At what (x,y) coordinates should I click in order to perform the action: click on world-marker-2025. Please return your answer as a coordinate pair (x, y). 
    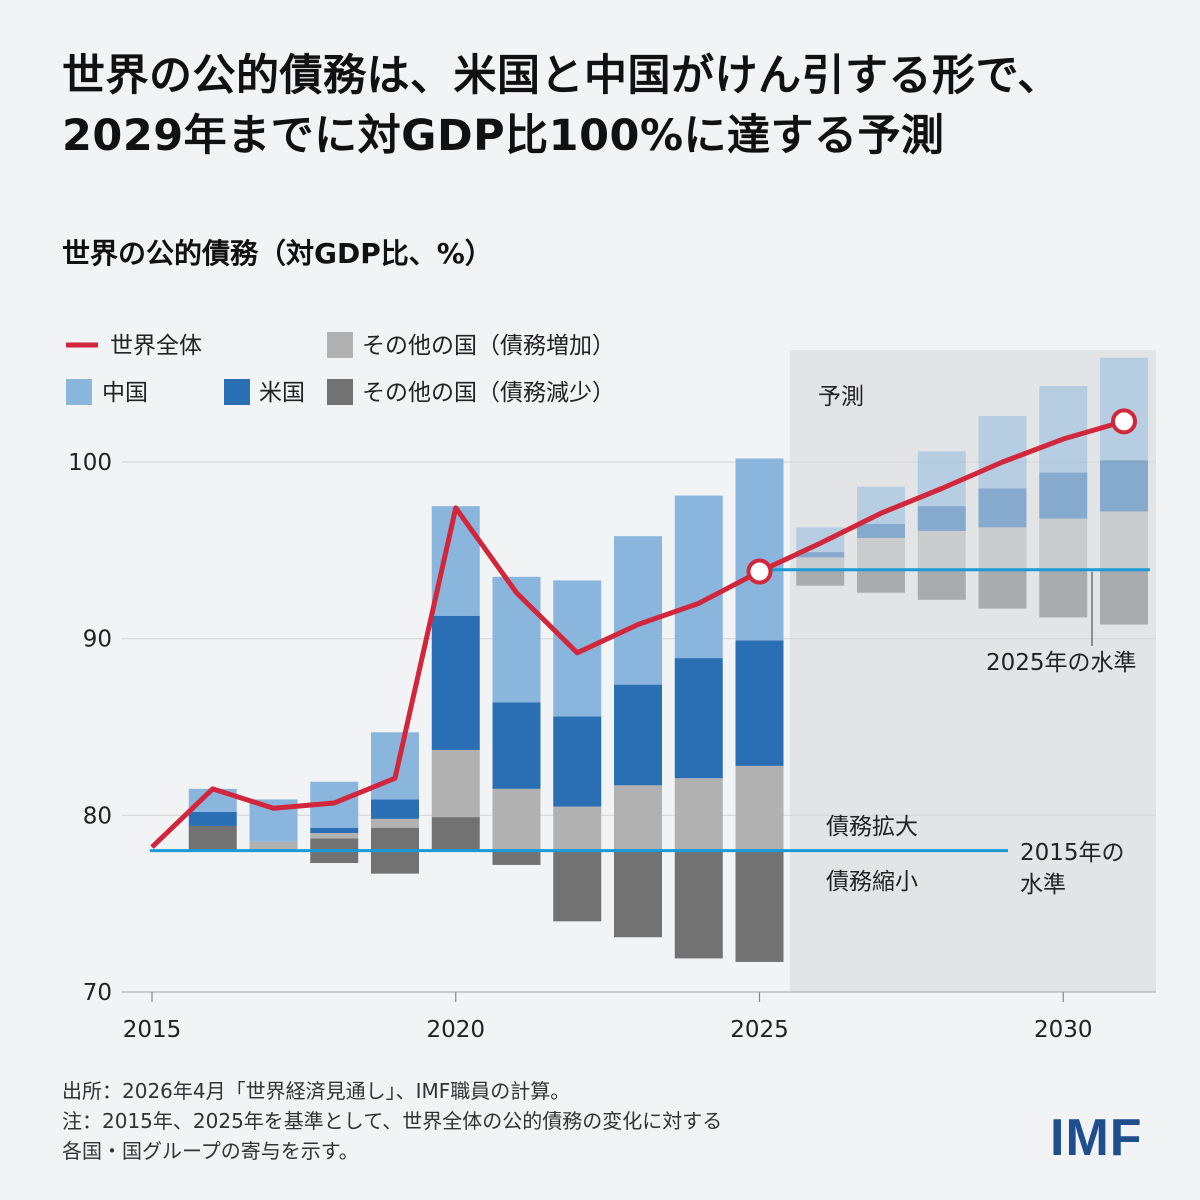
    Looking at the image, I should click on (759, 571).